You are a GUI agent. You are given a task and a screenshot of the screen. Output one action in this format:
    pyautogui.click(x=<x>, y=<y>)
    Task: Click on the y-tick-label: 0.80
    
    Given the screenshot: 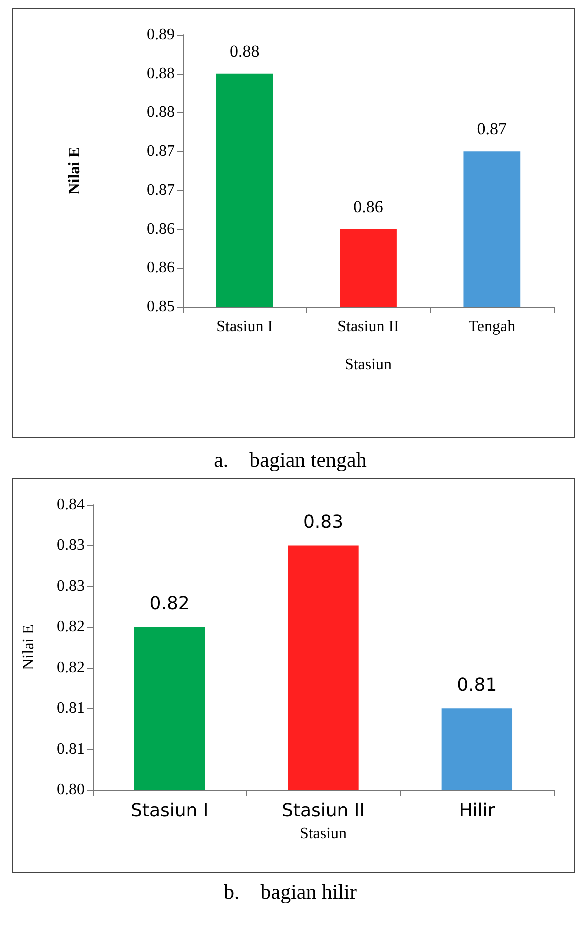 What is the action you would take?
    pyautogui.click(x=71, y=790)
    